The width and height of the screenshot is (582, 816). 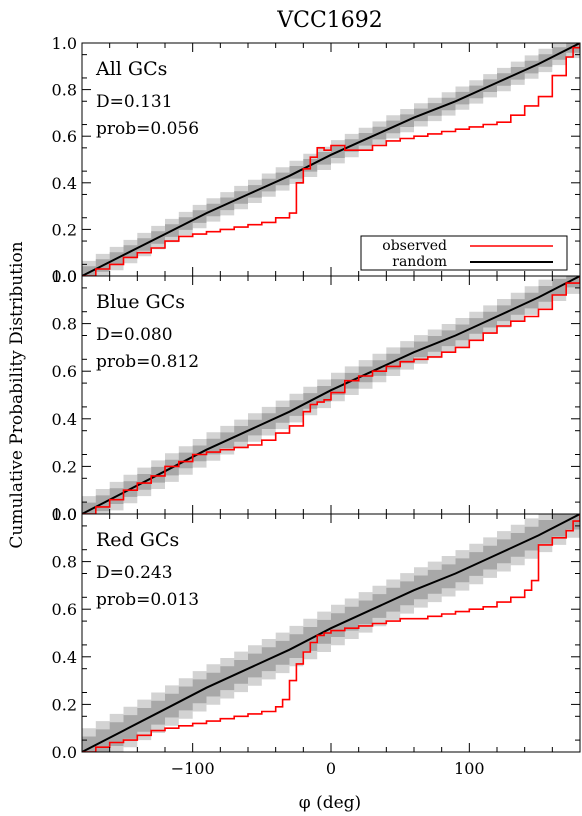 What do you see at coordinates (147, 362) in the screenshot?
I see `panel-stat: prob=0.812` at bounding box center [147, 362].